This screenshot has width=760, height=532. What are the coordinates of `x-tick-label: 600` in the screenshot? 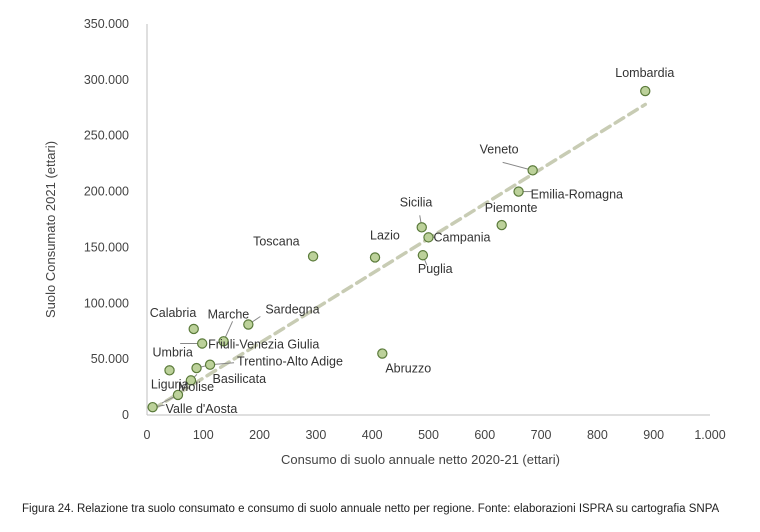 It's located at (484, 435).